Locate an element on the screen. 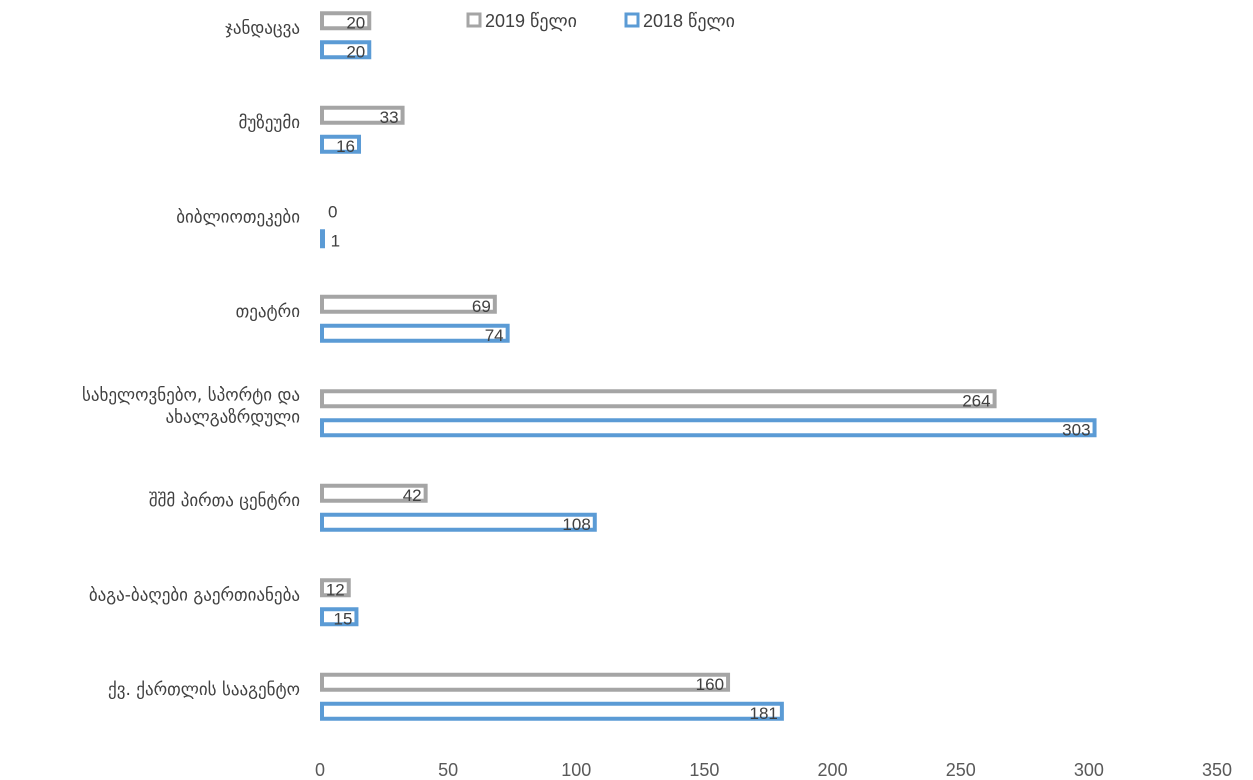 This screenshot has width=1253, height=780. category-label: მუზეუმი is located at coordinates (269, 123).